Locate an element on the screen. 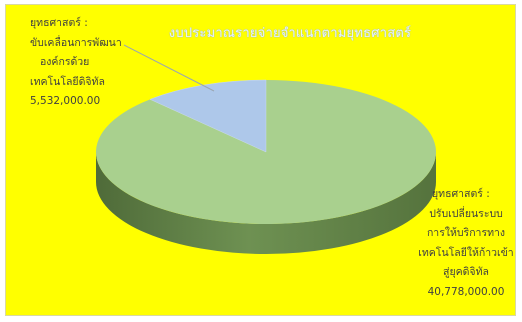 The image size is (522, 322). leader-line is located at coordinates (169, 68).